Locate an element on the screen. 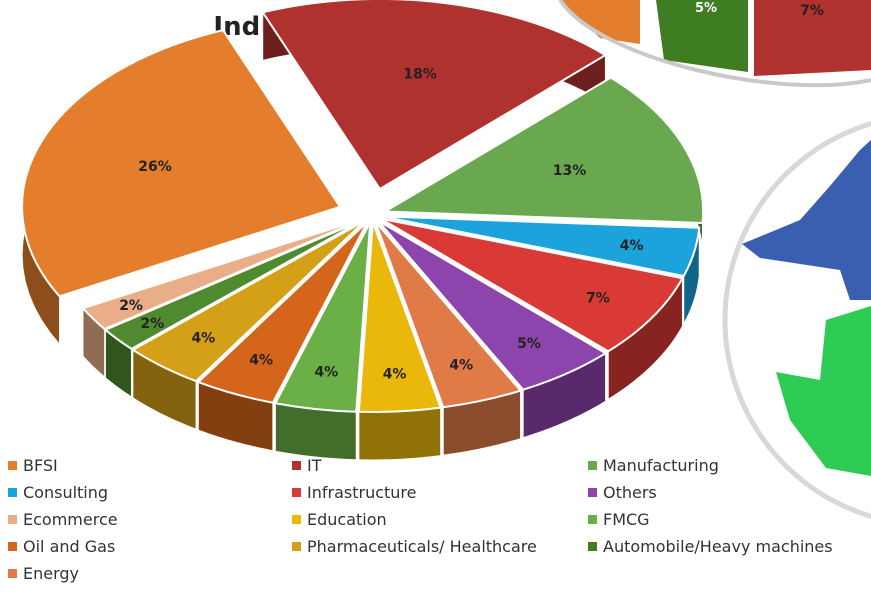 Image resolution: width=871 pixels, height=603 pixels. slice-consulting is located at coordinates (541, 246).